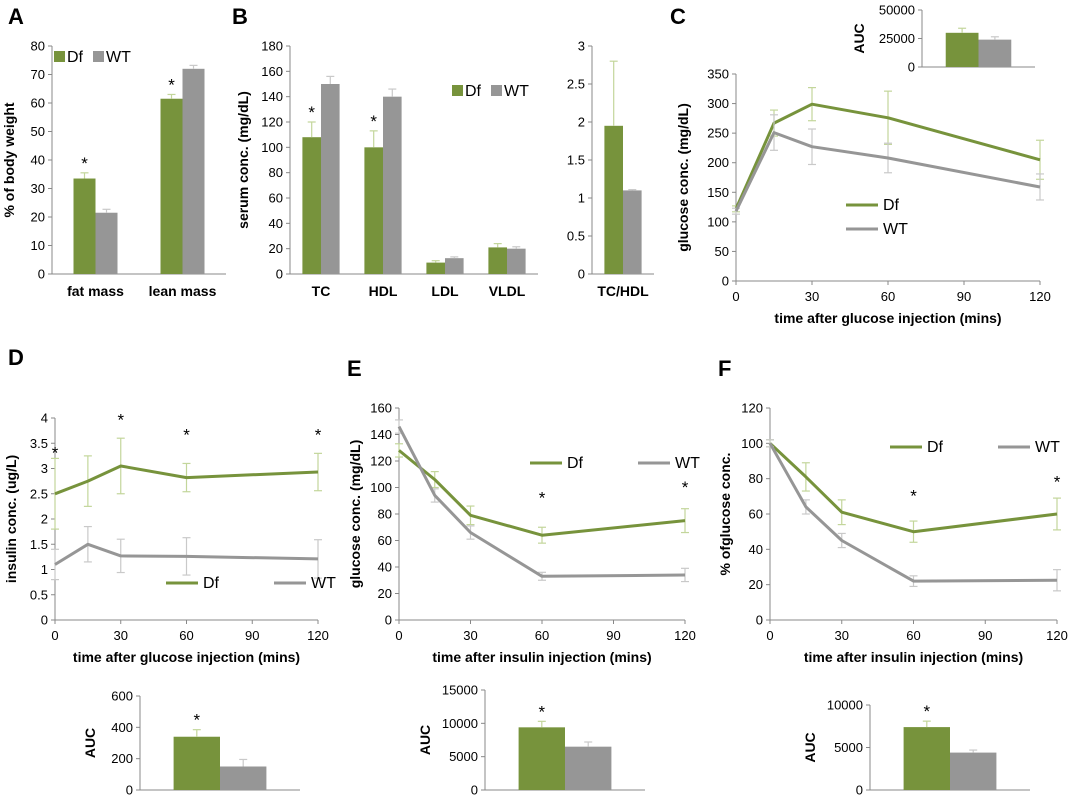 The image size is (1073, 800). I want to click on y-tick-label: 350, so click(718, 74).